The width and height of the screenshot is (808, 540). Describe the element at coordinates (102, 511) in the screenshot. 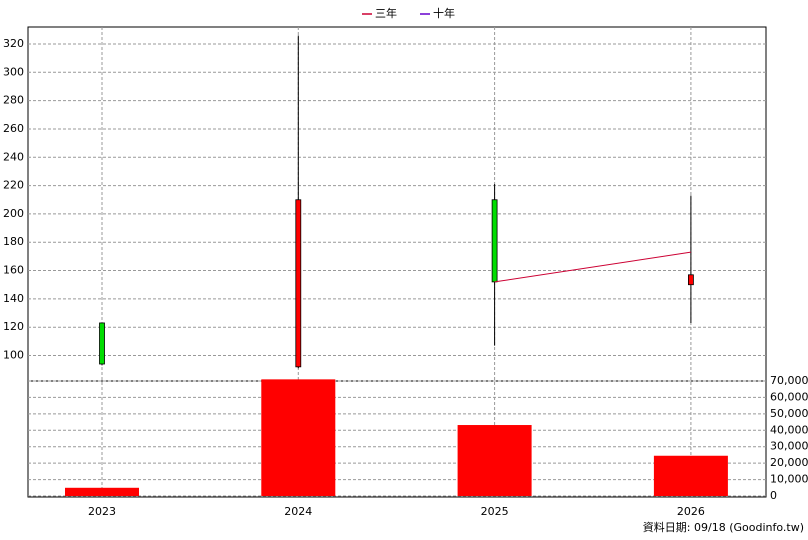

I see `x-tick-label: 2023` at that location.